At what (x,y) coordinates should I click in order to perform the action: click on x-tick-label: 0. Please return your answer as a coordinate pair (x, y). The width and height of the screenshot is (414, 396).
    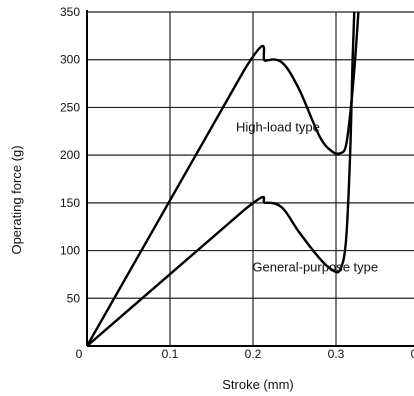
    Looking at the image, I should click on (79, 354).